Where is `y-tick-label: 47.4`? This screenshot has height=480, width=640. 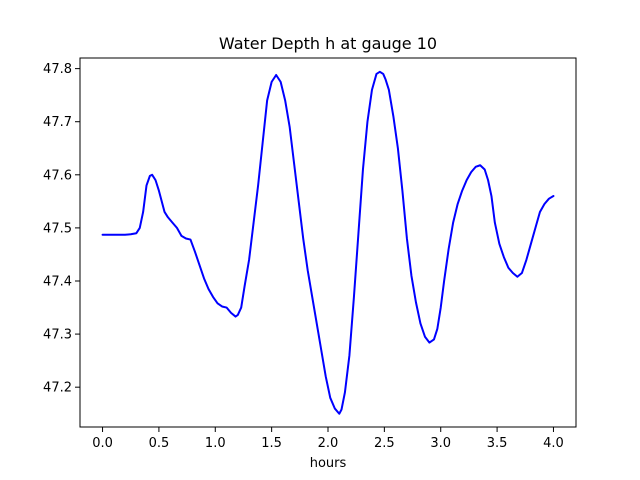
y-tick-label: 47.4 is located at coordinates (57, 281).